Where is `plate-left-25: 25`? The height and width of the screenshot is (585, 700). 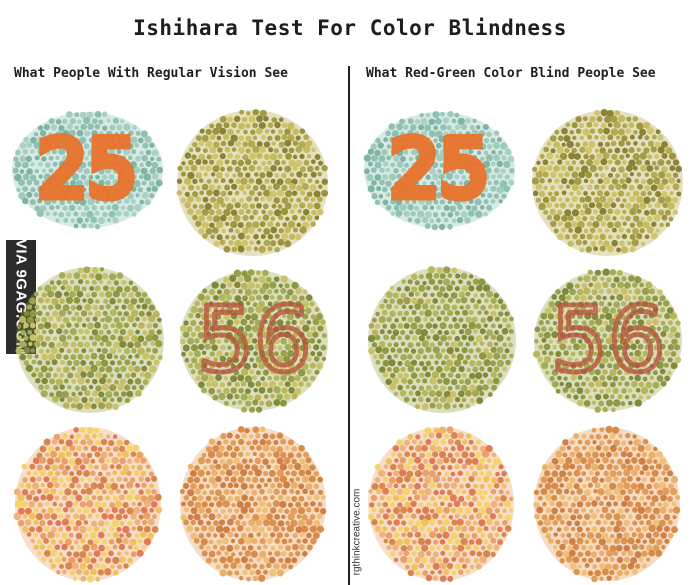 plate-left-25: 25 is located at coordinates (88, 170).